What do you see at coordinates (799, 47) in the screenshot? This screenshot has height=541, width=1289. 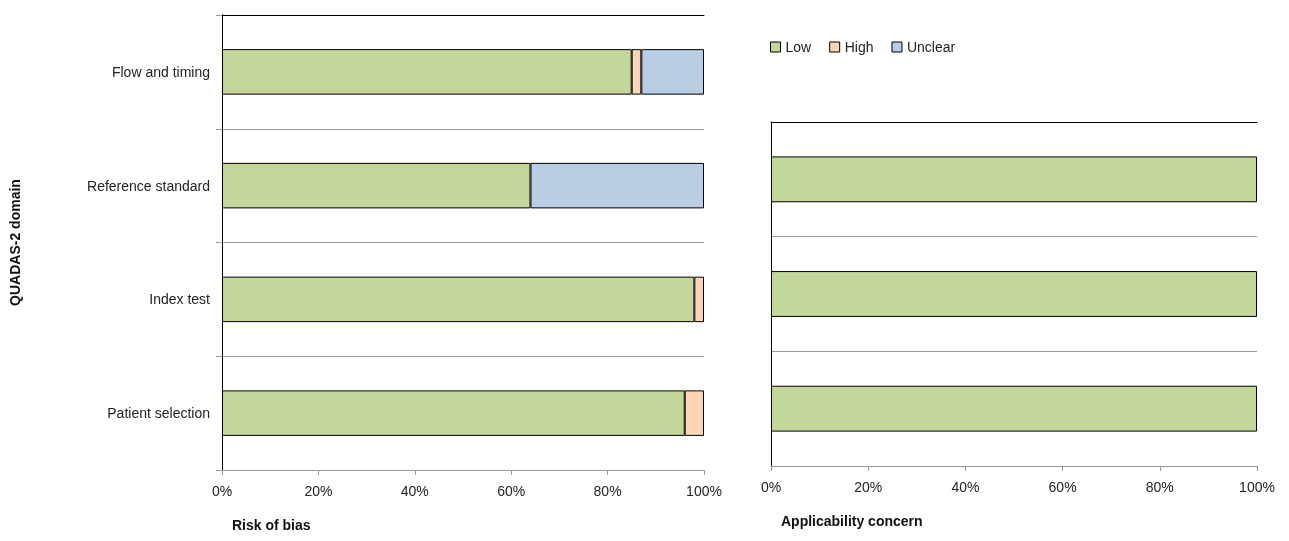 I see `legend-label: Low` at bounding box center [799, 47].